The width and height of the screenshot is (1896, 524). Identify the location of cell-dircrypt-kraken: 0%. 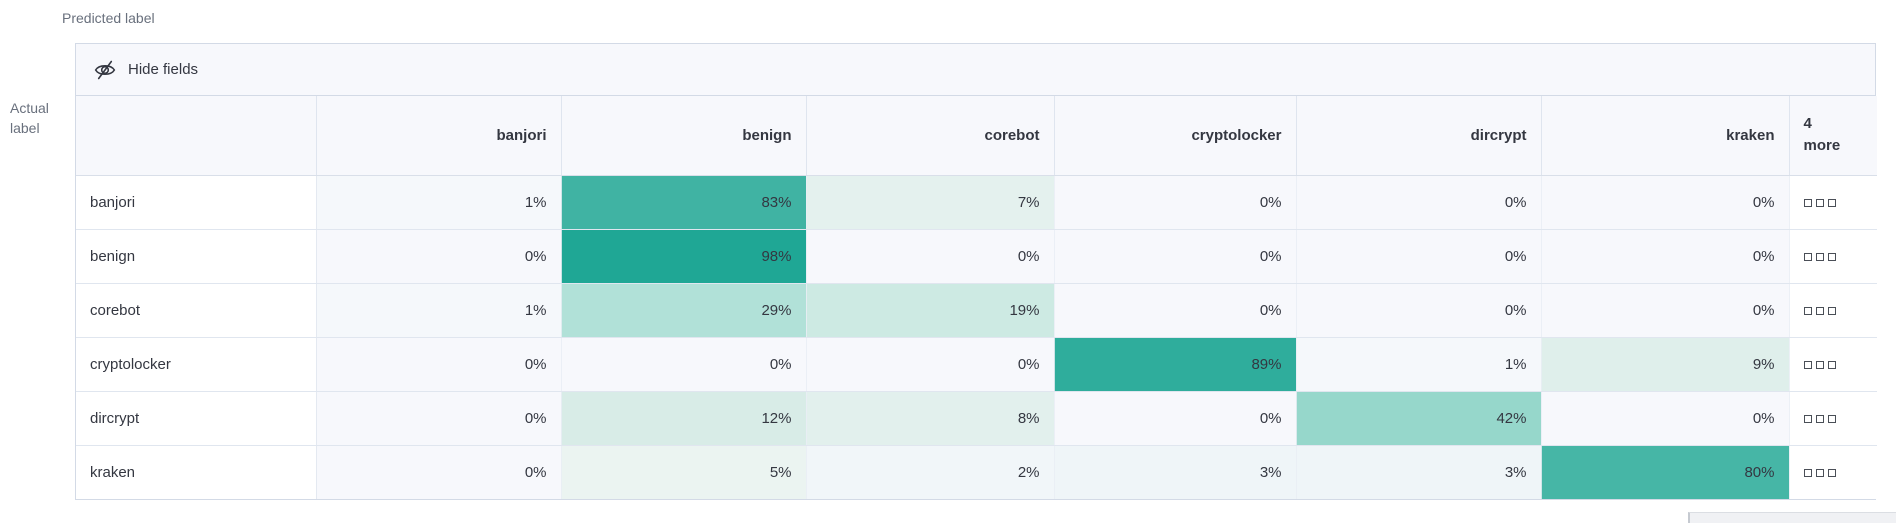
(1665, 418).